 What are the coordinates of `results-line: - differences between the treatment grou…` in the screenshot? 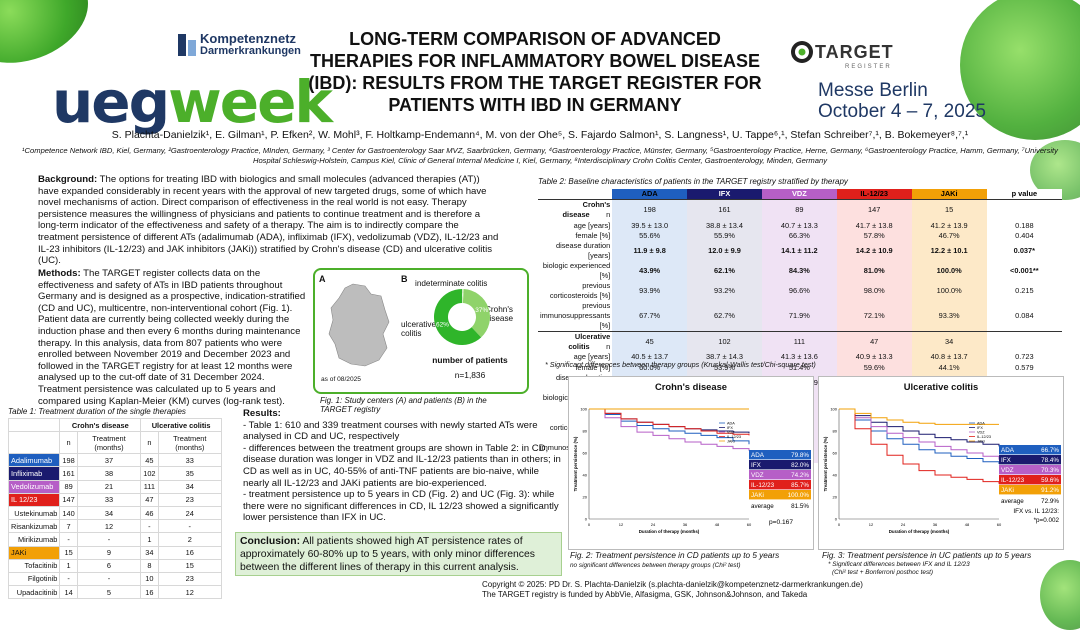 It's located at (402, 465).